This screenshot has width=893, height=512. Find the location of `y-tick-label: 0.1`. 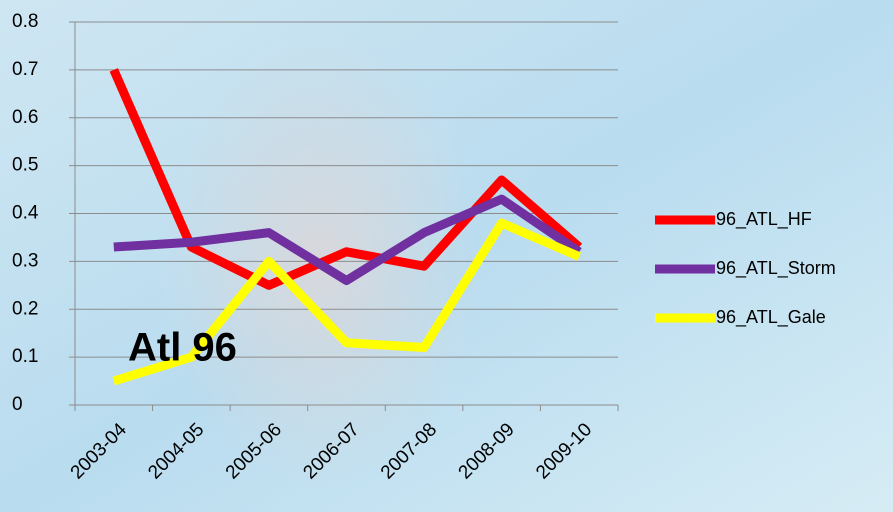

y-tick-label: 0.1 is located at coordinates (25, 356).